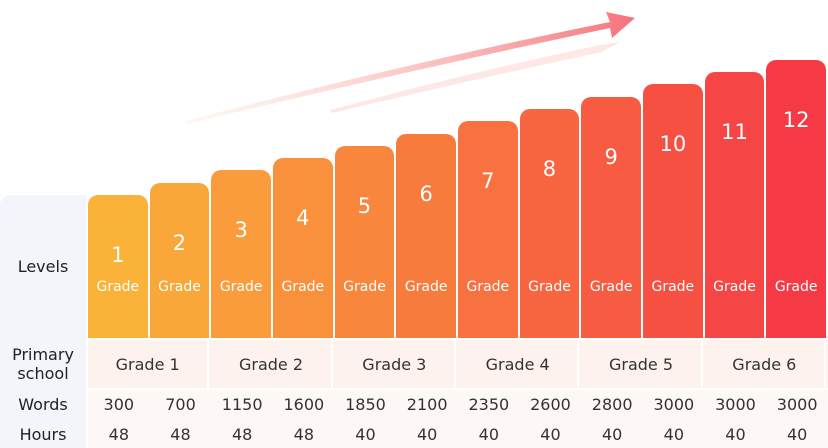 The height and width of the screenshot is (448, 828). Describe the element at coordinates (734, 132) in the screenshot. I see `level-number: 11` at that location.